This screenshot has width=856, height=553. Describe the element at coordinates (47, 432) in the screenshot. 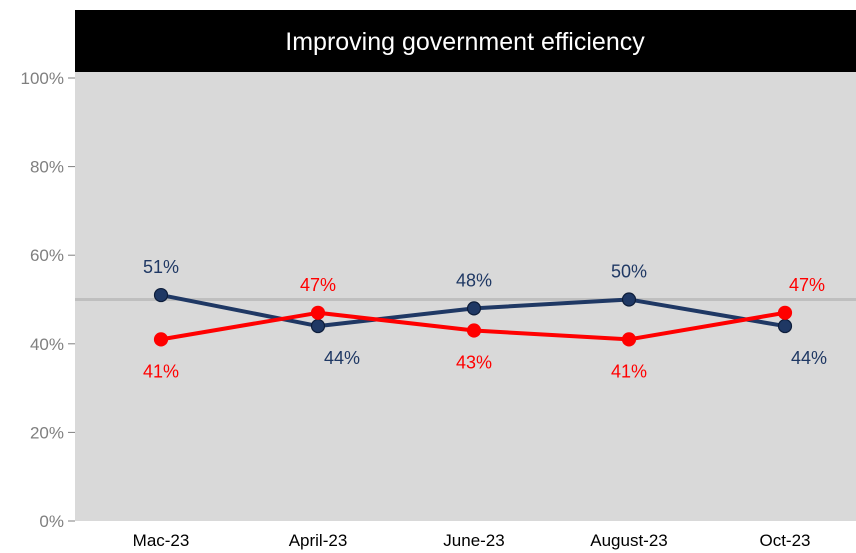

I see `y-tick-label: 20%` at that location.